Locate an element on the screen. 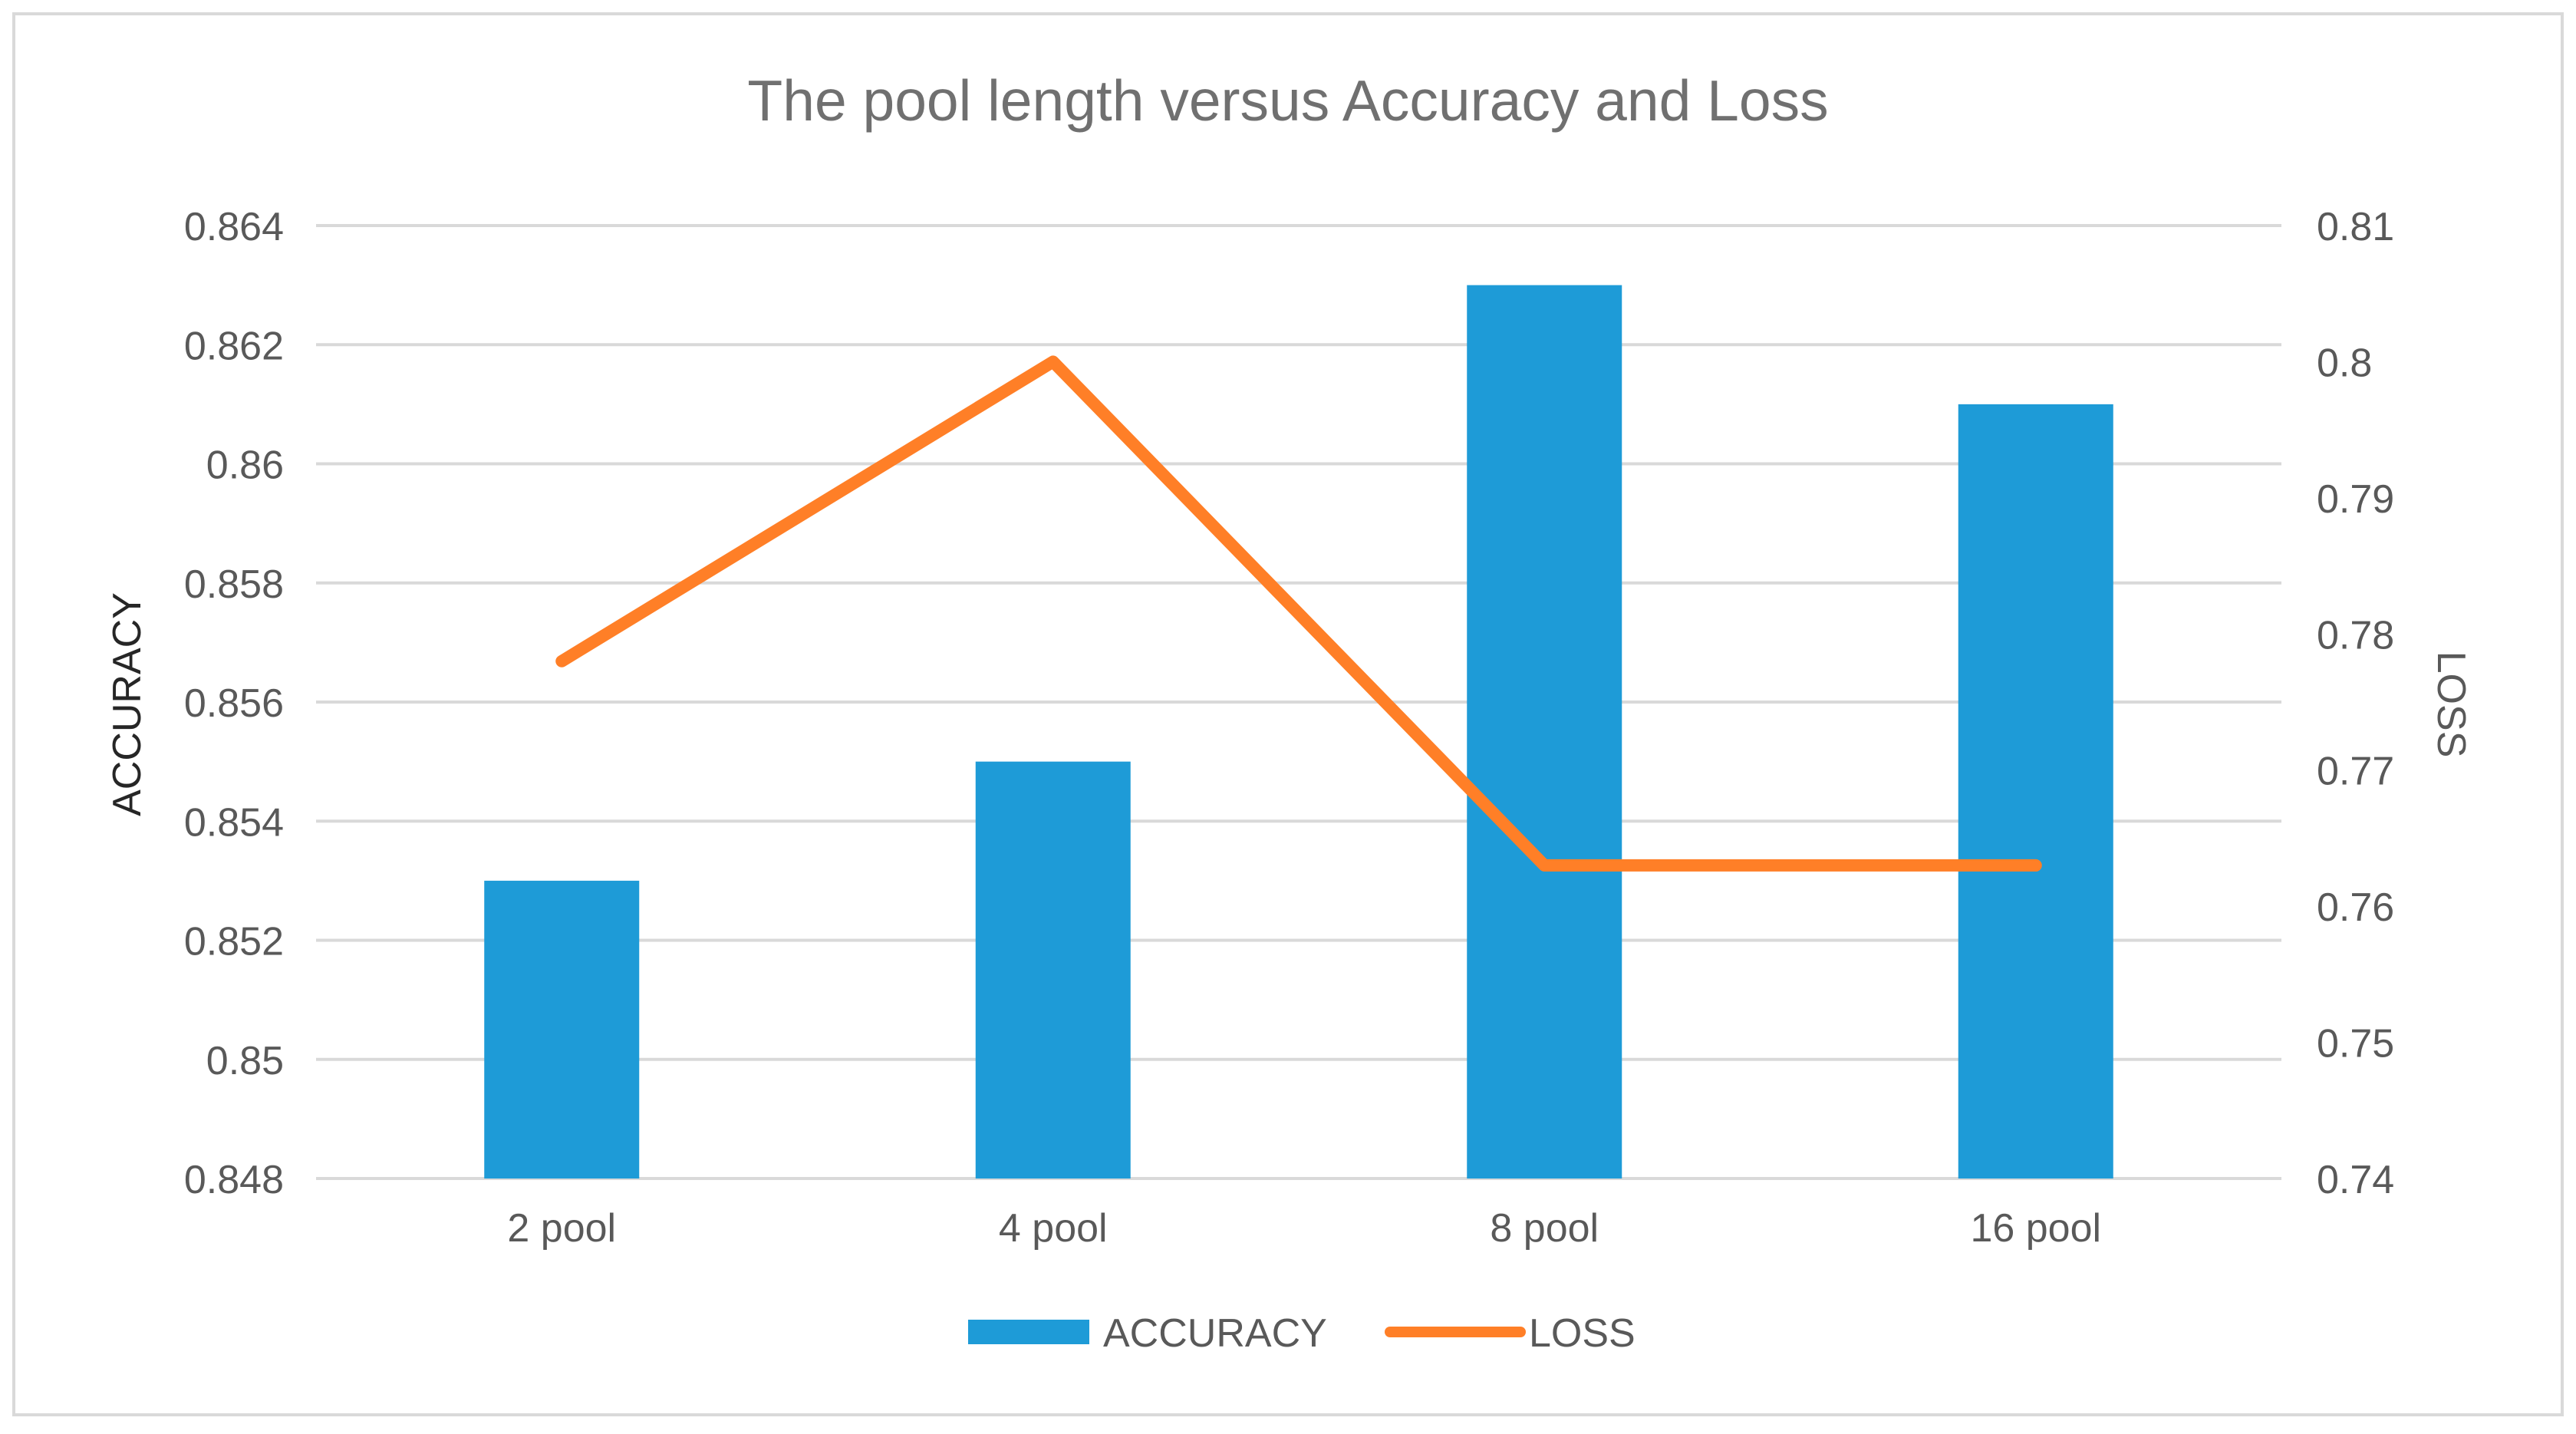 Image resolution: width=2576 pixels, height=1434 pixels. right-tick-label: 0.79 is located at coordinates (2355, 499).